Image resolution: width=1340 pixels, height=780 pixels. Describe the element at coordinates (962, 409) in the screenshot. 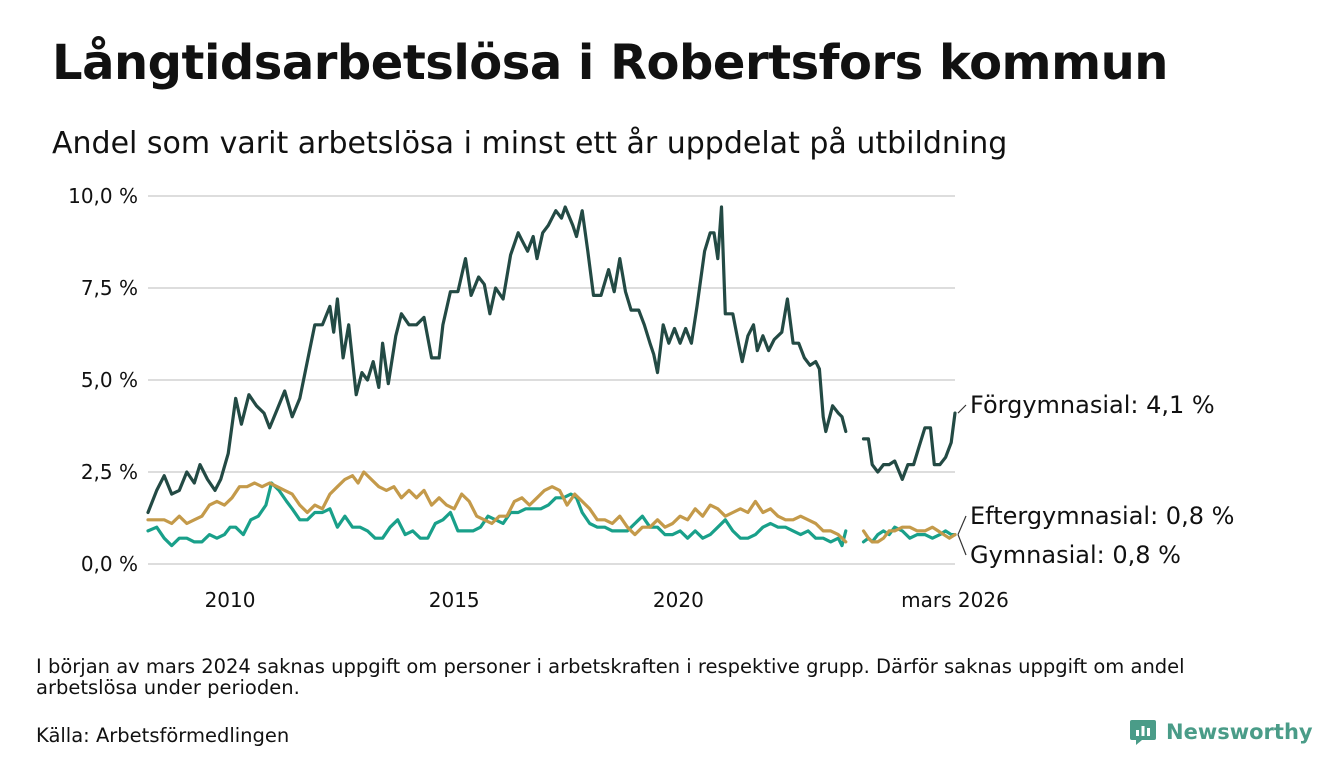

I see `end-label-leader-f-rgymnasial` at that location.